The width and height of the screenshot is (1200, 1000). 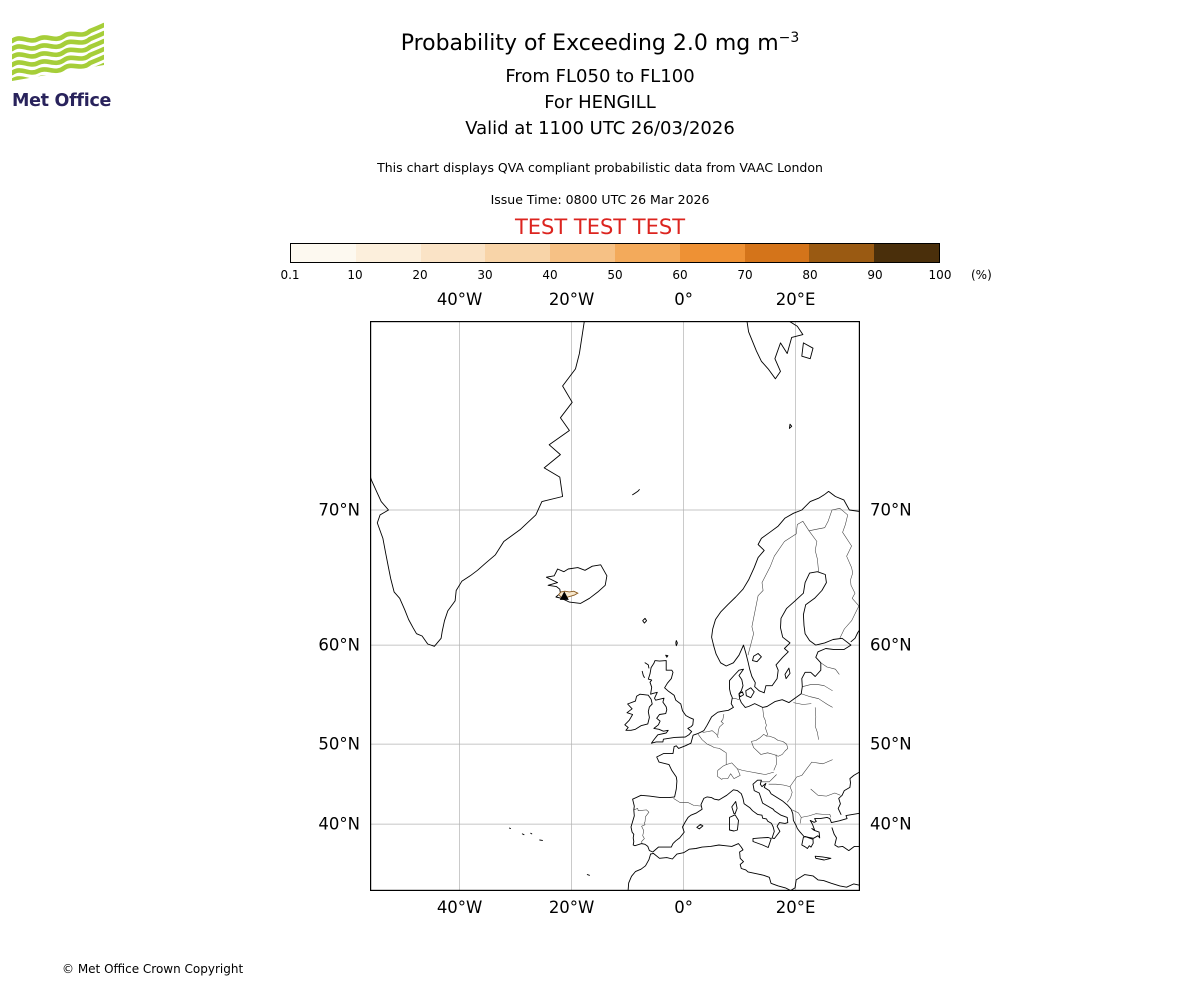 What do you see at coordinates (485, 275) in the screenshot?
I see `colorbar-tick-label: 30` at bounding box center [485, 275].